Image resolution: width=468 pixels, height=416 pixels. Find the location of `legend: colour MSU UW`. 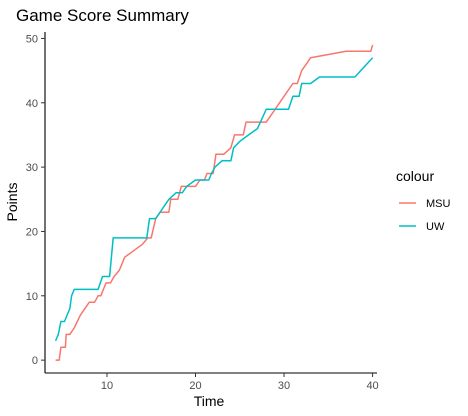

legend: colour MSU UW is located at coordinates (423, 200).